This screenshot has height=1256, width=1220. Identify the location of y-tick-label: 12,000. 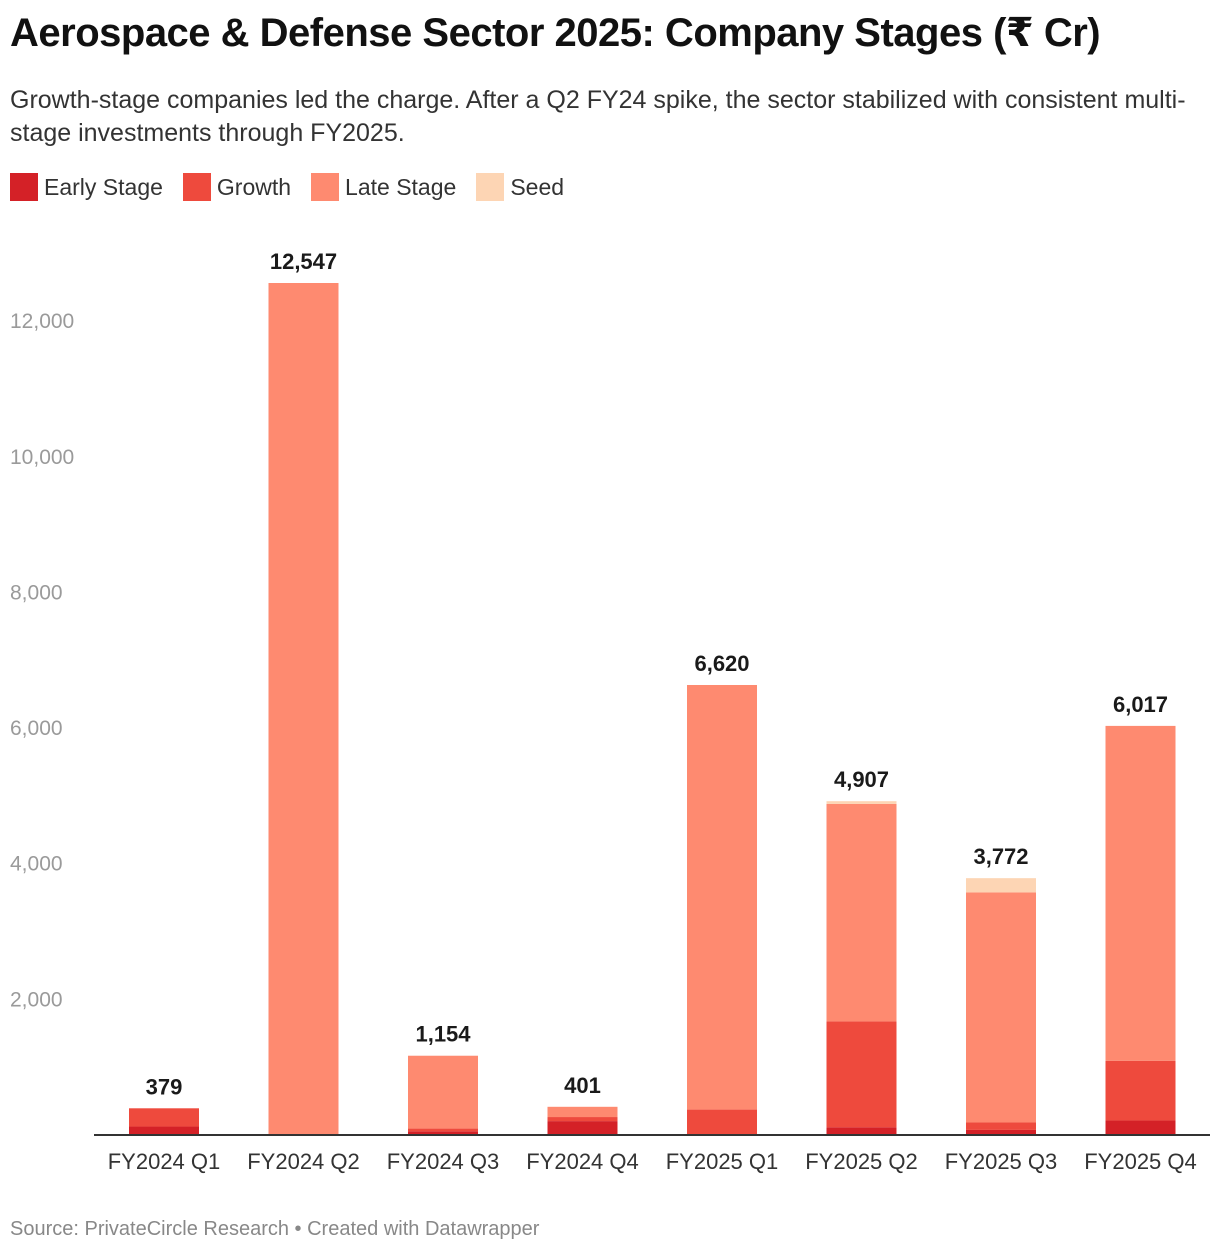
(42, 321).